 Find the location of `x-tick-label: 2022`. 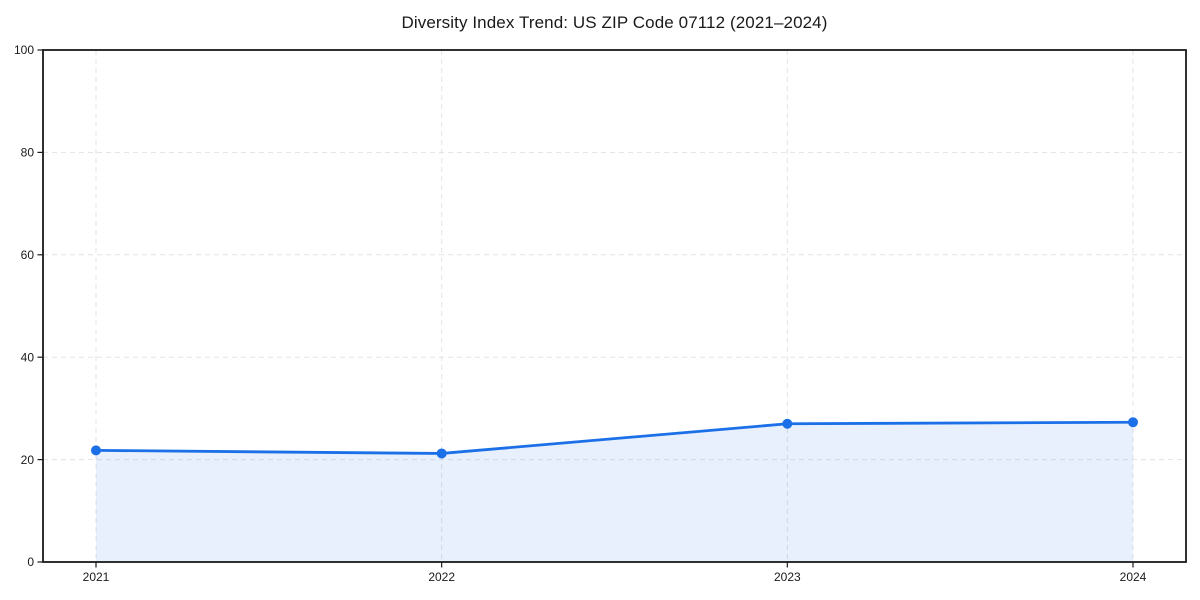

x-tick-label: 2022 is located at coordinates (441, 577).